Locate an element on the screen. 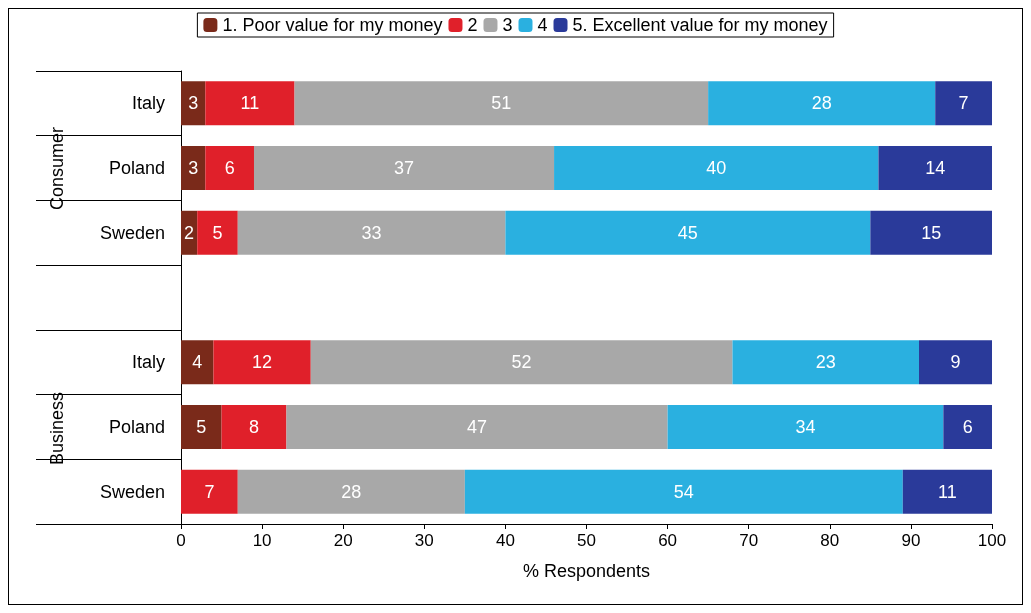 Image resolution: width=1031 pixels, height=613 pixels. x-tick-label: 10 is located at coordinates (262, 540).